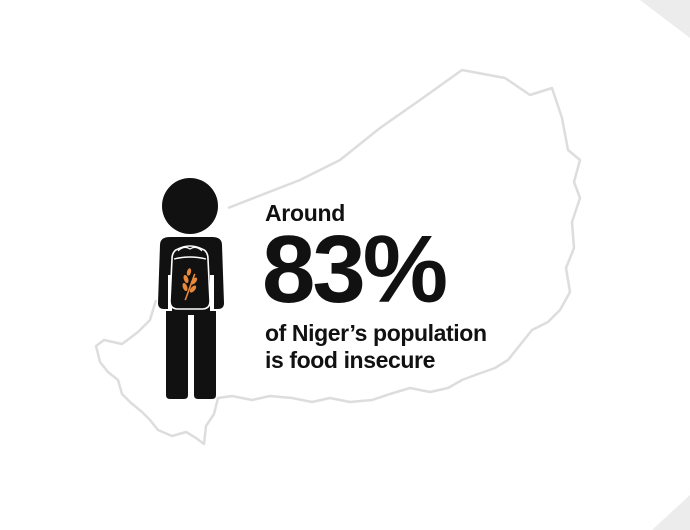 Image resolution: width=690 pixels, height=530 pixels. I want to click on caption-line-1: of Niger’s population, so click(376, 333).